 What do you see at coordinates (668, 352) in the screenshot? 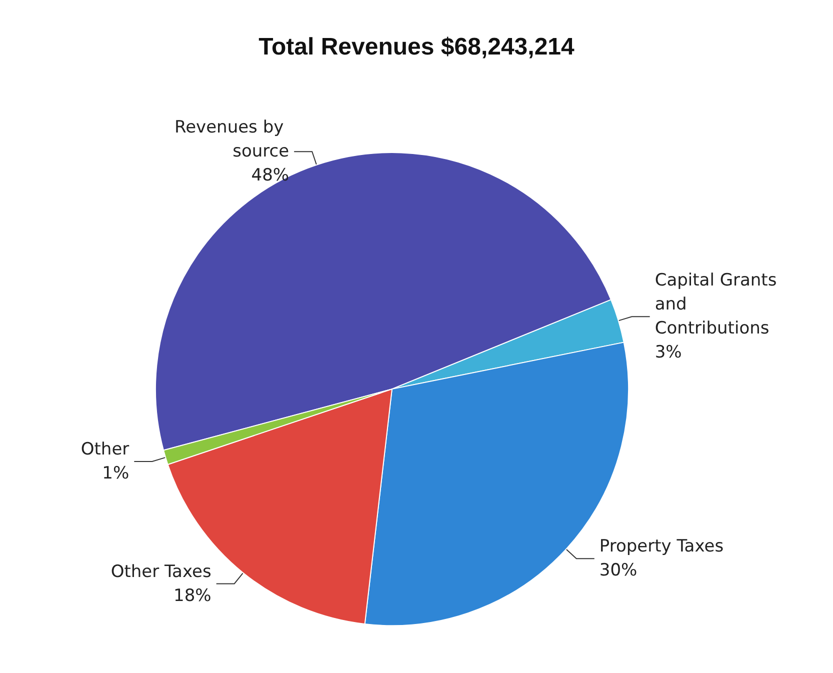
I see `data-label: 3%` at bounding box center [668, 352].